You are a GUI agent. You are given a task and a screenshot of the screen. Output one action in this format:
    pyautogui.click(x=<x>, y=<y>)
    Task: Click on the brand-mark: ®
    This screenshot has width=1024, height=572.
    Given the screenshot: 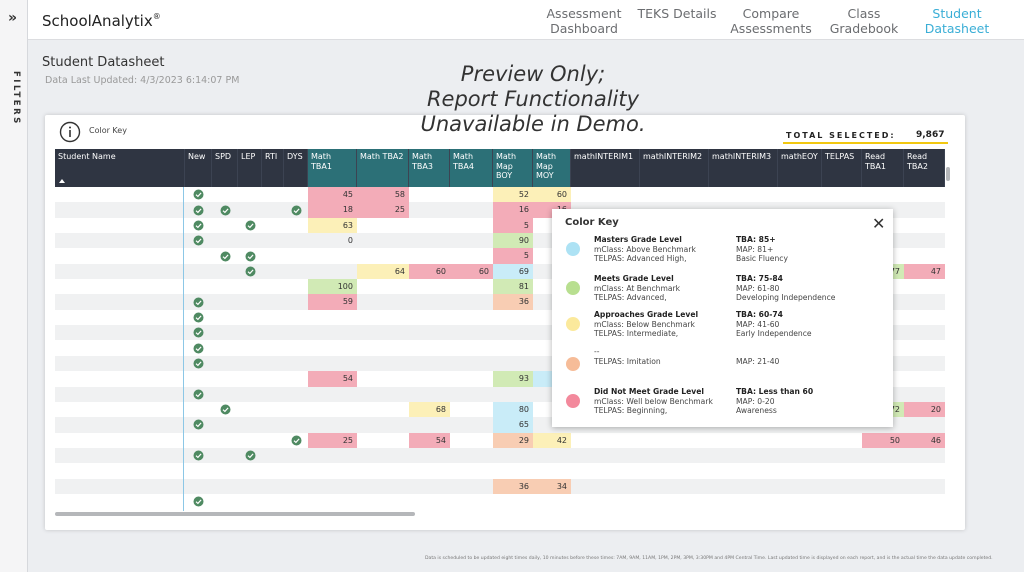 What is the action you would take?
    pyautogui.click(x=156, y=16)
    